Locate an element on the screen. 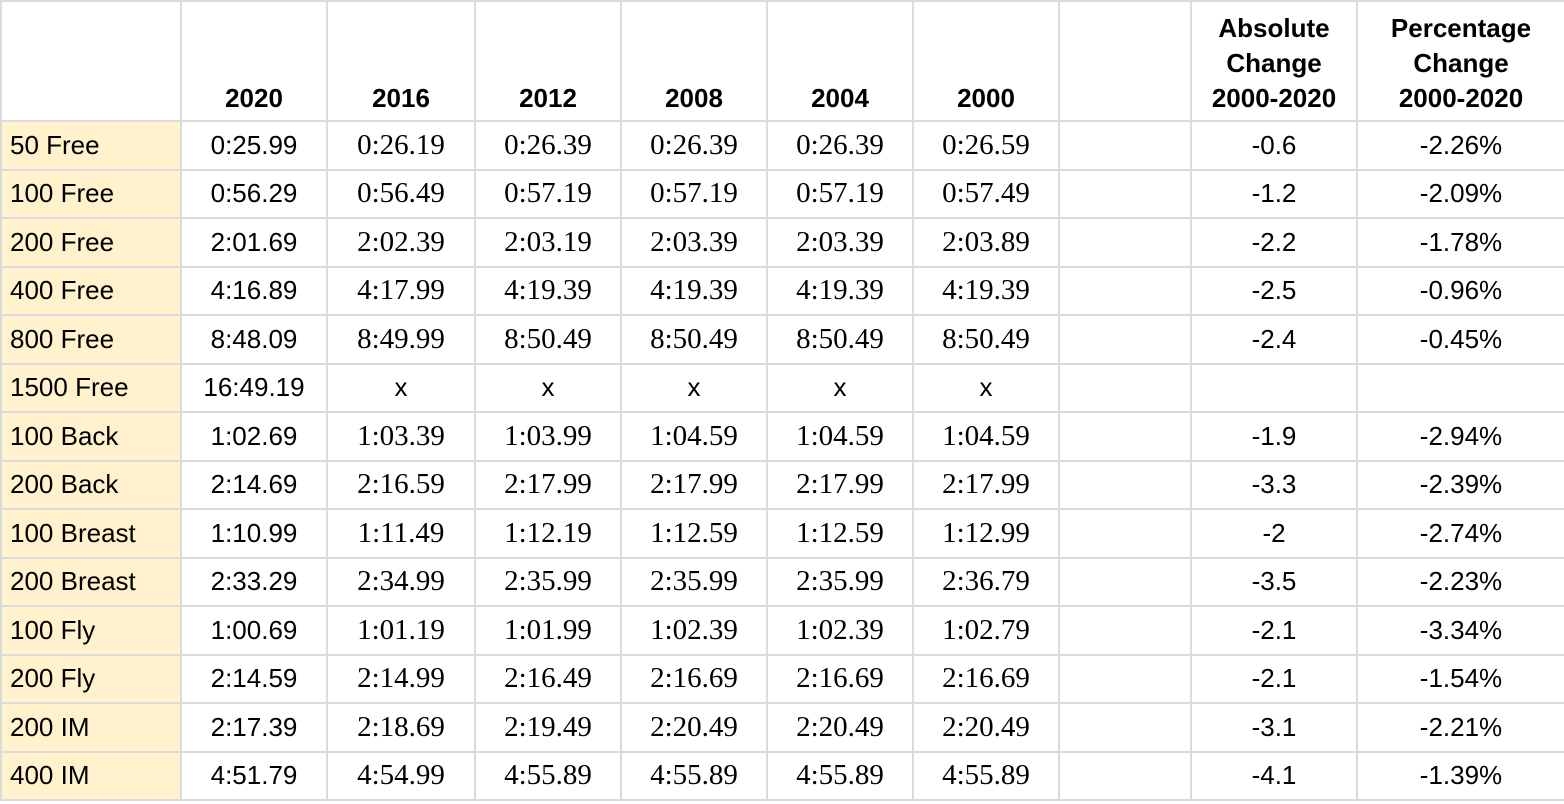 The height and width of the screenshot is (804, 1564). time-cell: 0:57.49 is located at coordinates (986, 193).